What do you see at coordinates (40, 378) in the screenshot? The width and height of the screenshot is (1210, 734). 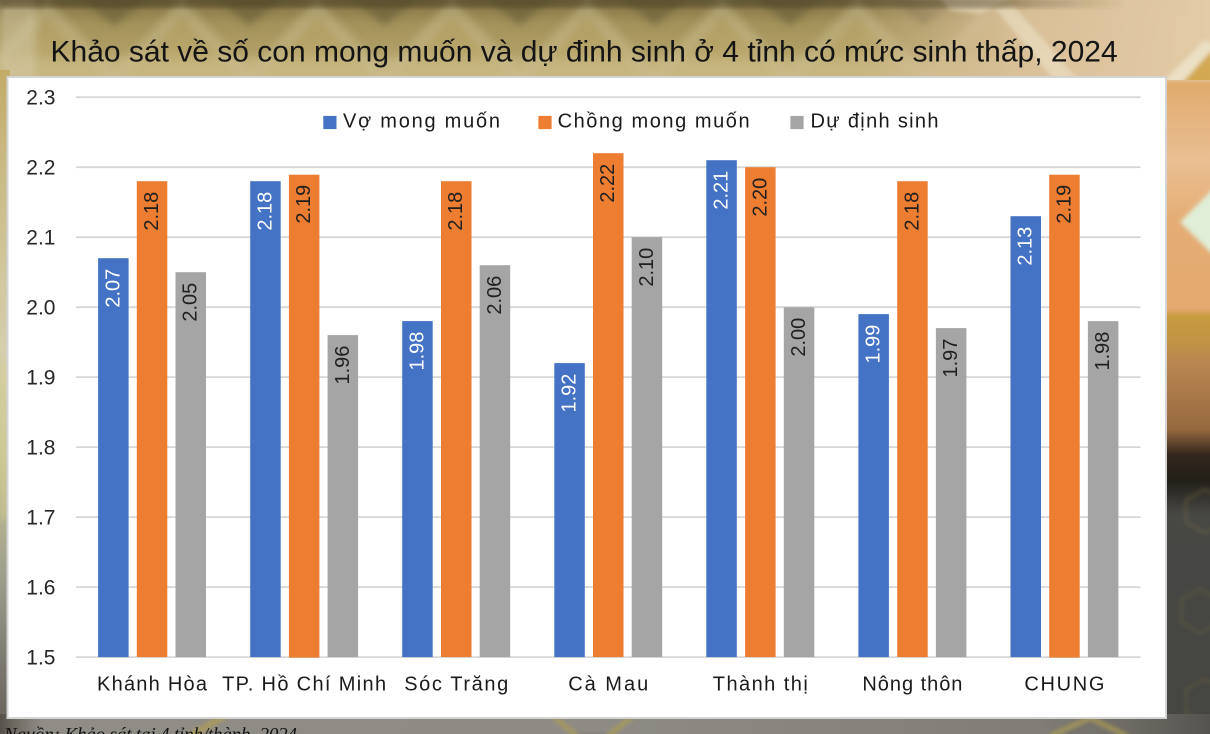 I see `svg-text: 1.9` at bounding box center [40, 378].